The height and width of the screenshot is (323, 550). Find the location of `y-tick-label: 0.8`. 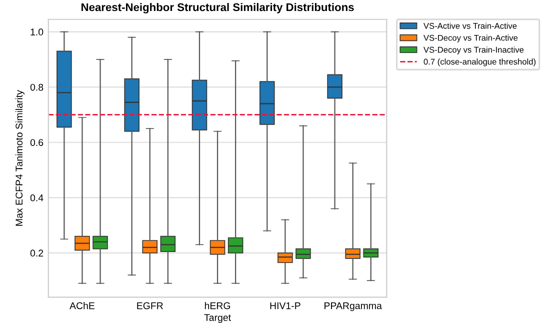

y-tick-label: 0.8 is located at coordinates (37, 87).